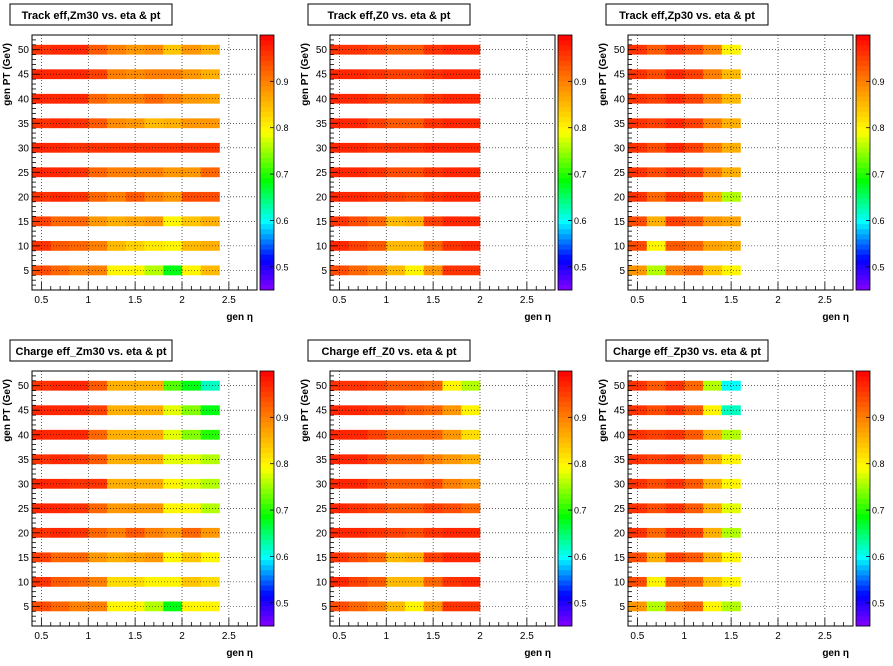  Describe the element at coordinates (322, 197) in the screenshot. I see `y-tick-label: 20` at that location.